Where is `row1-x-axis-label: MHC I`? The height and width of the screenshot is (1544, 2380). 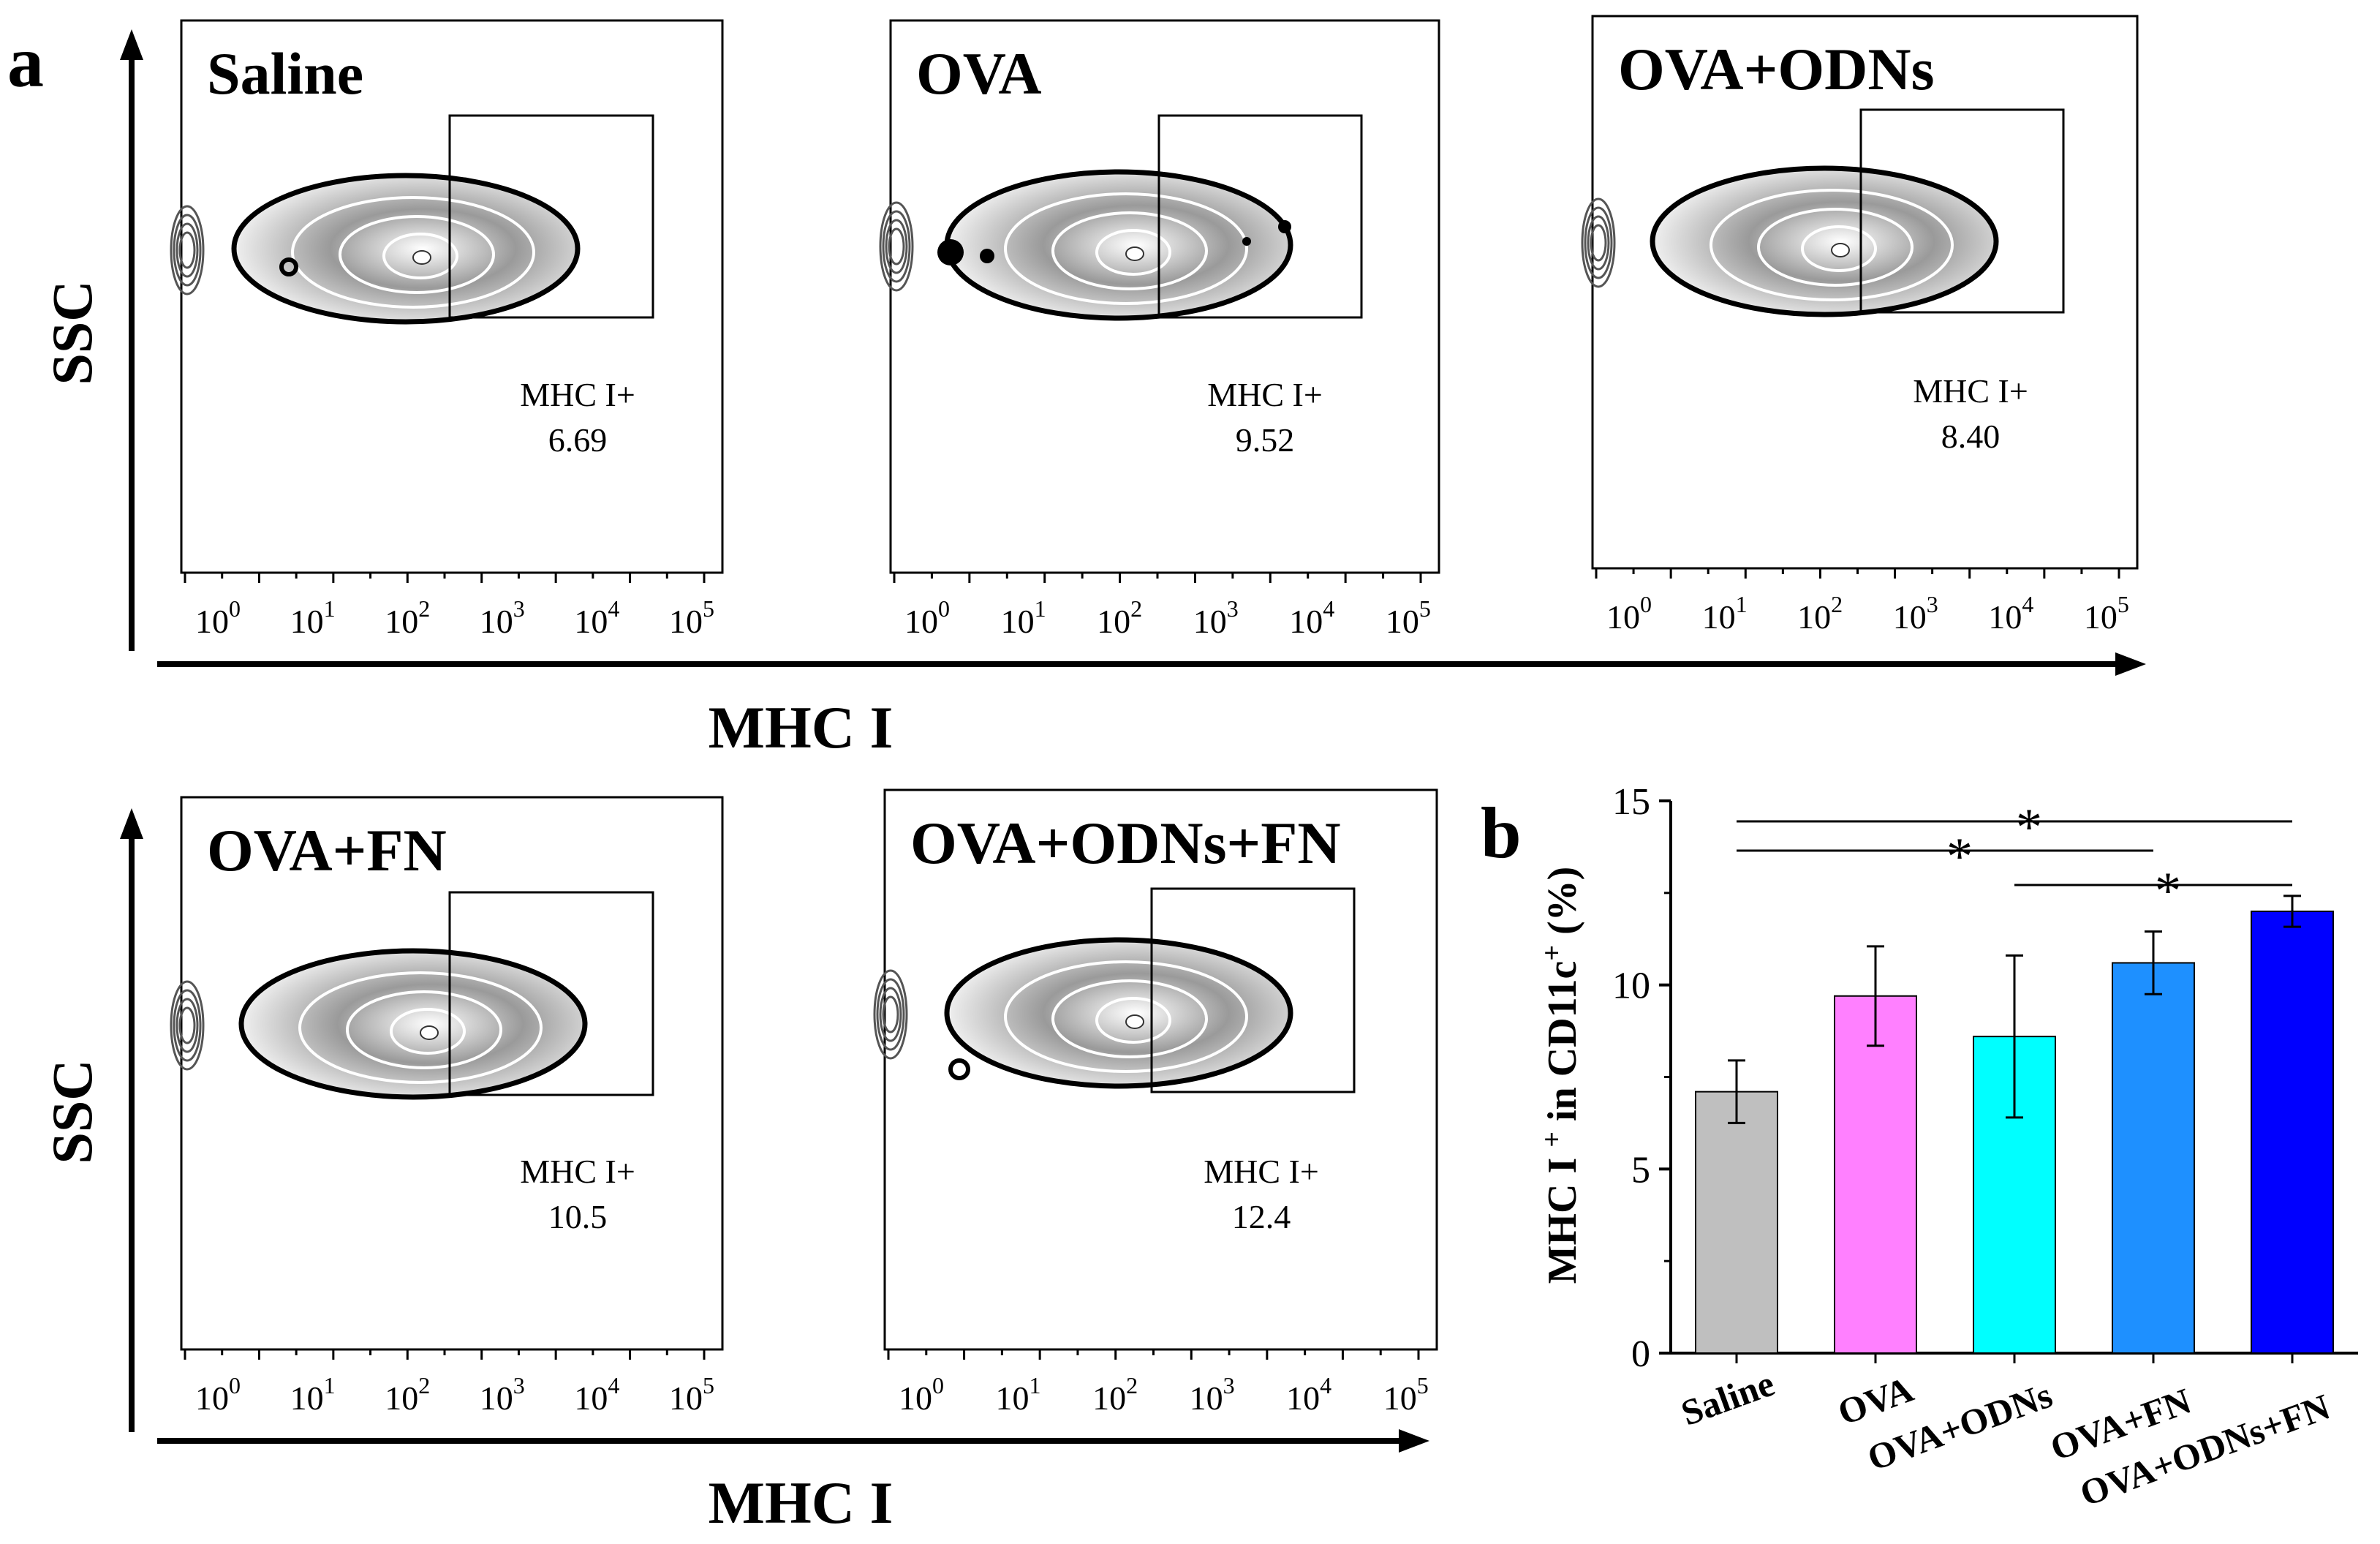
row1-x-axis-label: MHC I is located at coordinates (801, 727).